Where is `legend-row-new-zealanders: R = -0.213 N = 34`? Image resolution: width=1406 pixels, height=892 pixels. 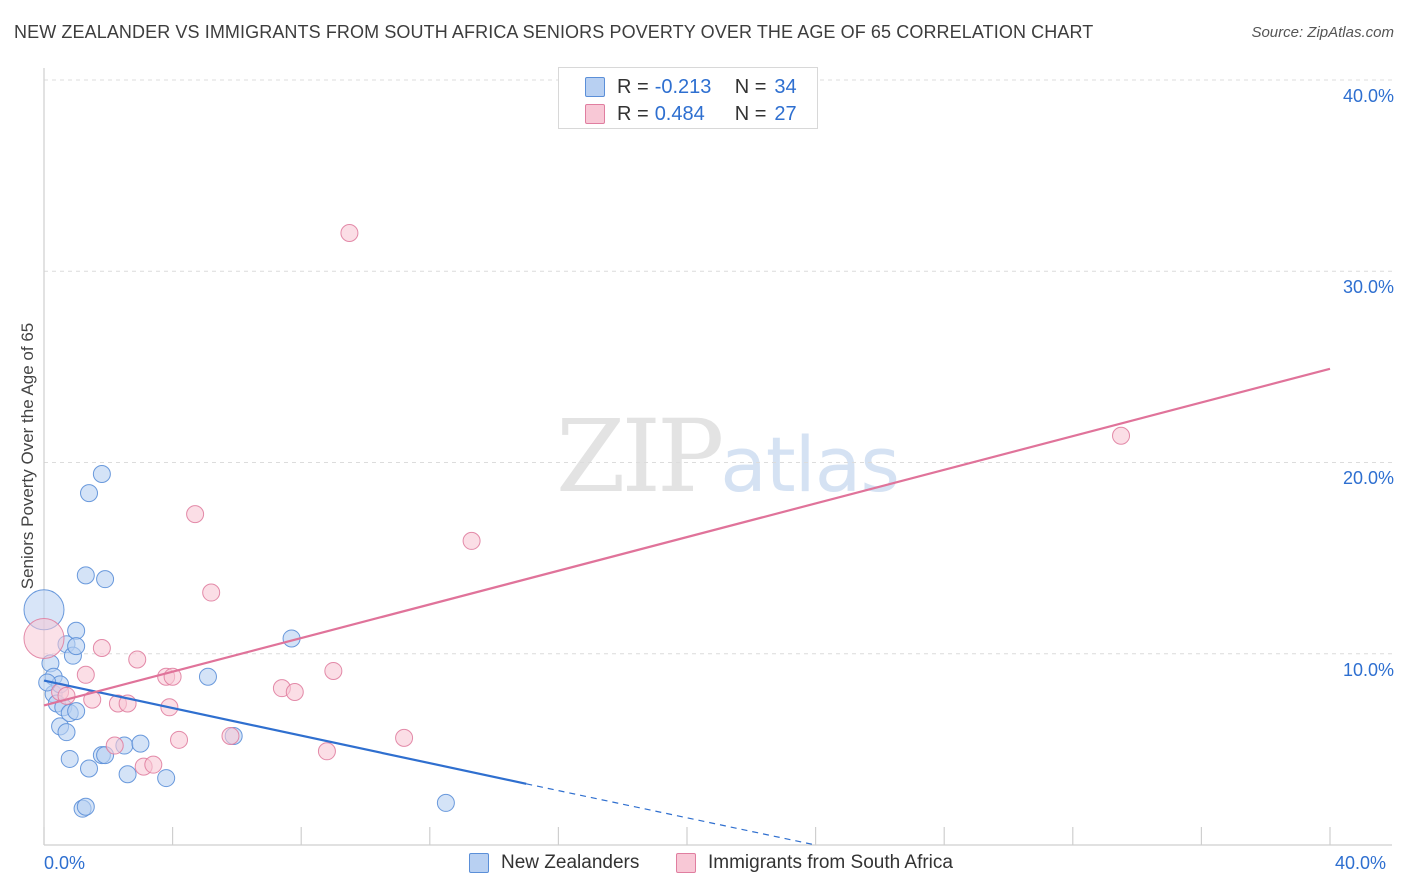 legend-row-new-zealanders: R = -0.213 N = 34 is located at coordinates (691, 87).